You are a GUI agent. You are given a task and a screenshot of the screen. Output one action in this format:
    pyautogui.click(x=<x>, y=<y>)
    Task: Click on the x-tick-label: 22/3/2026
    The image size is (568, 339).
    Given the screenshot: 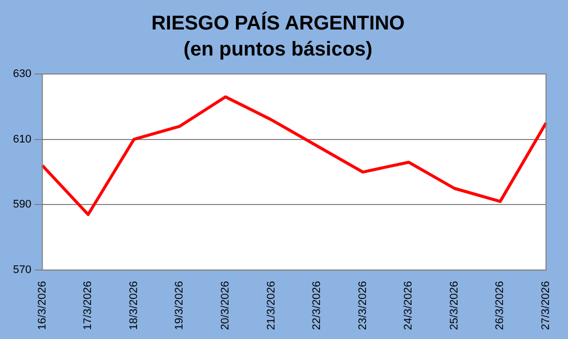 What is the action you would take?
    pyautogui.click(x=317, y=305)
    